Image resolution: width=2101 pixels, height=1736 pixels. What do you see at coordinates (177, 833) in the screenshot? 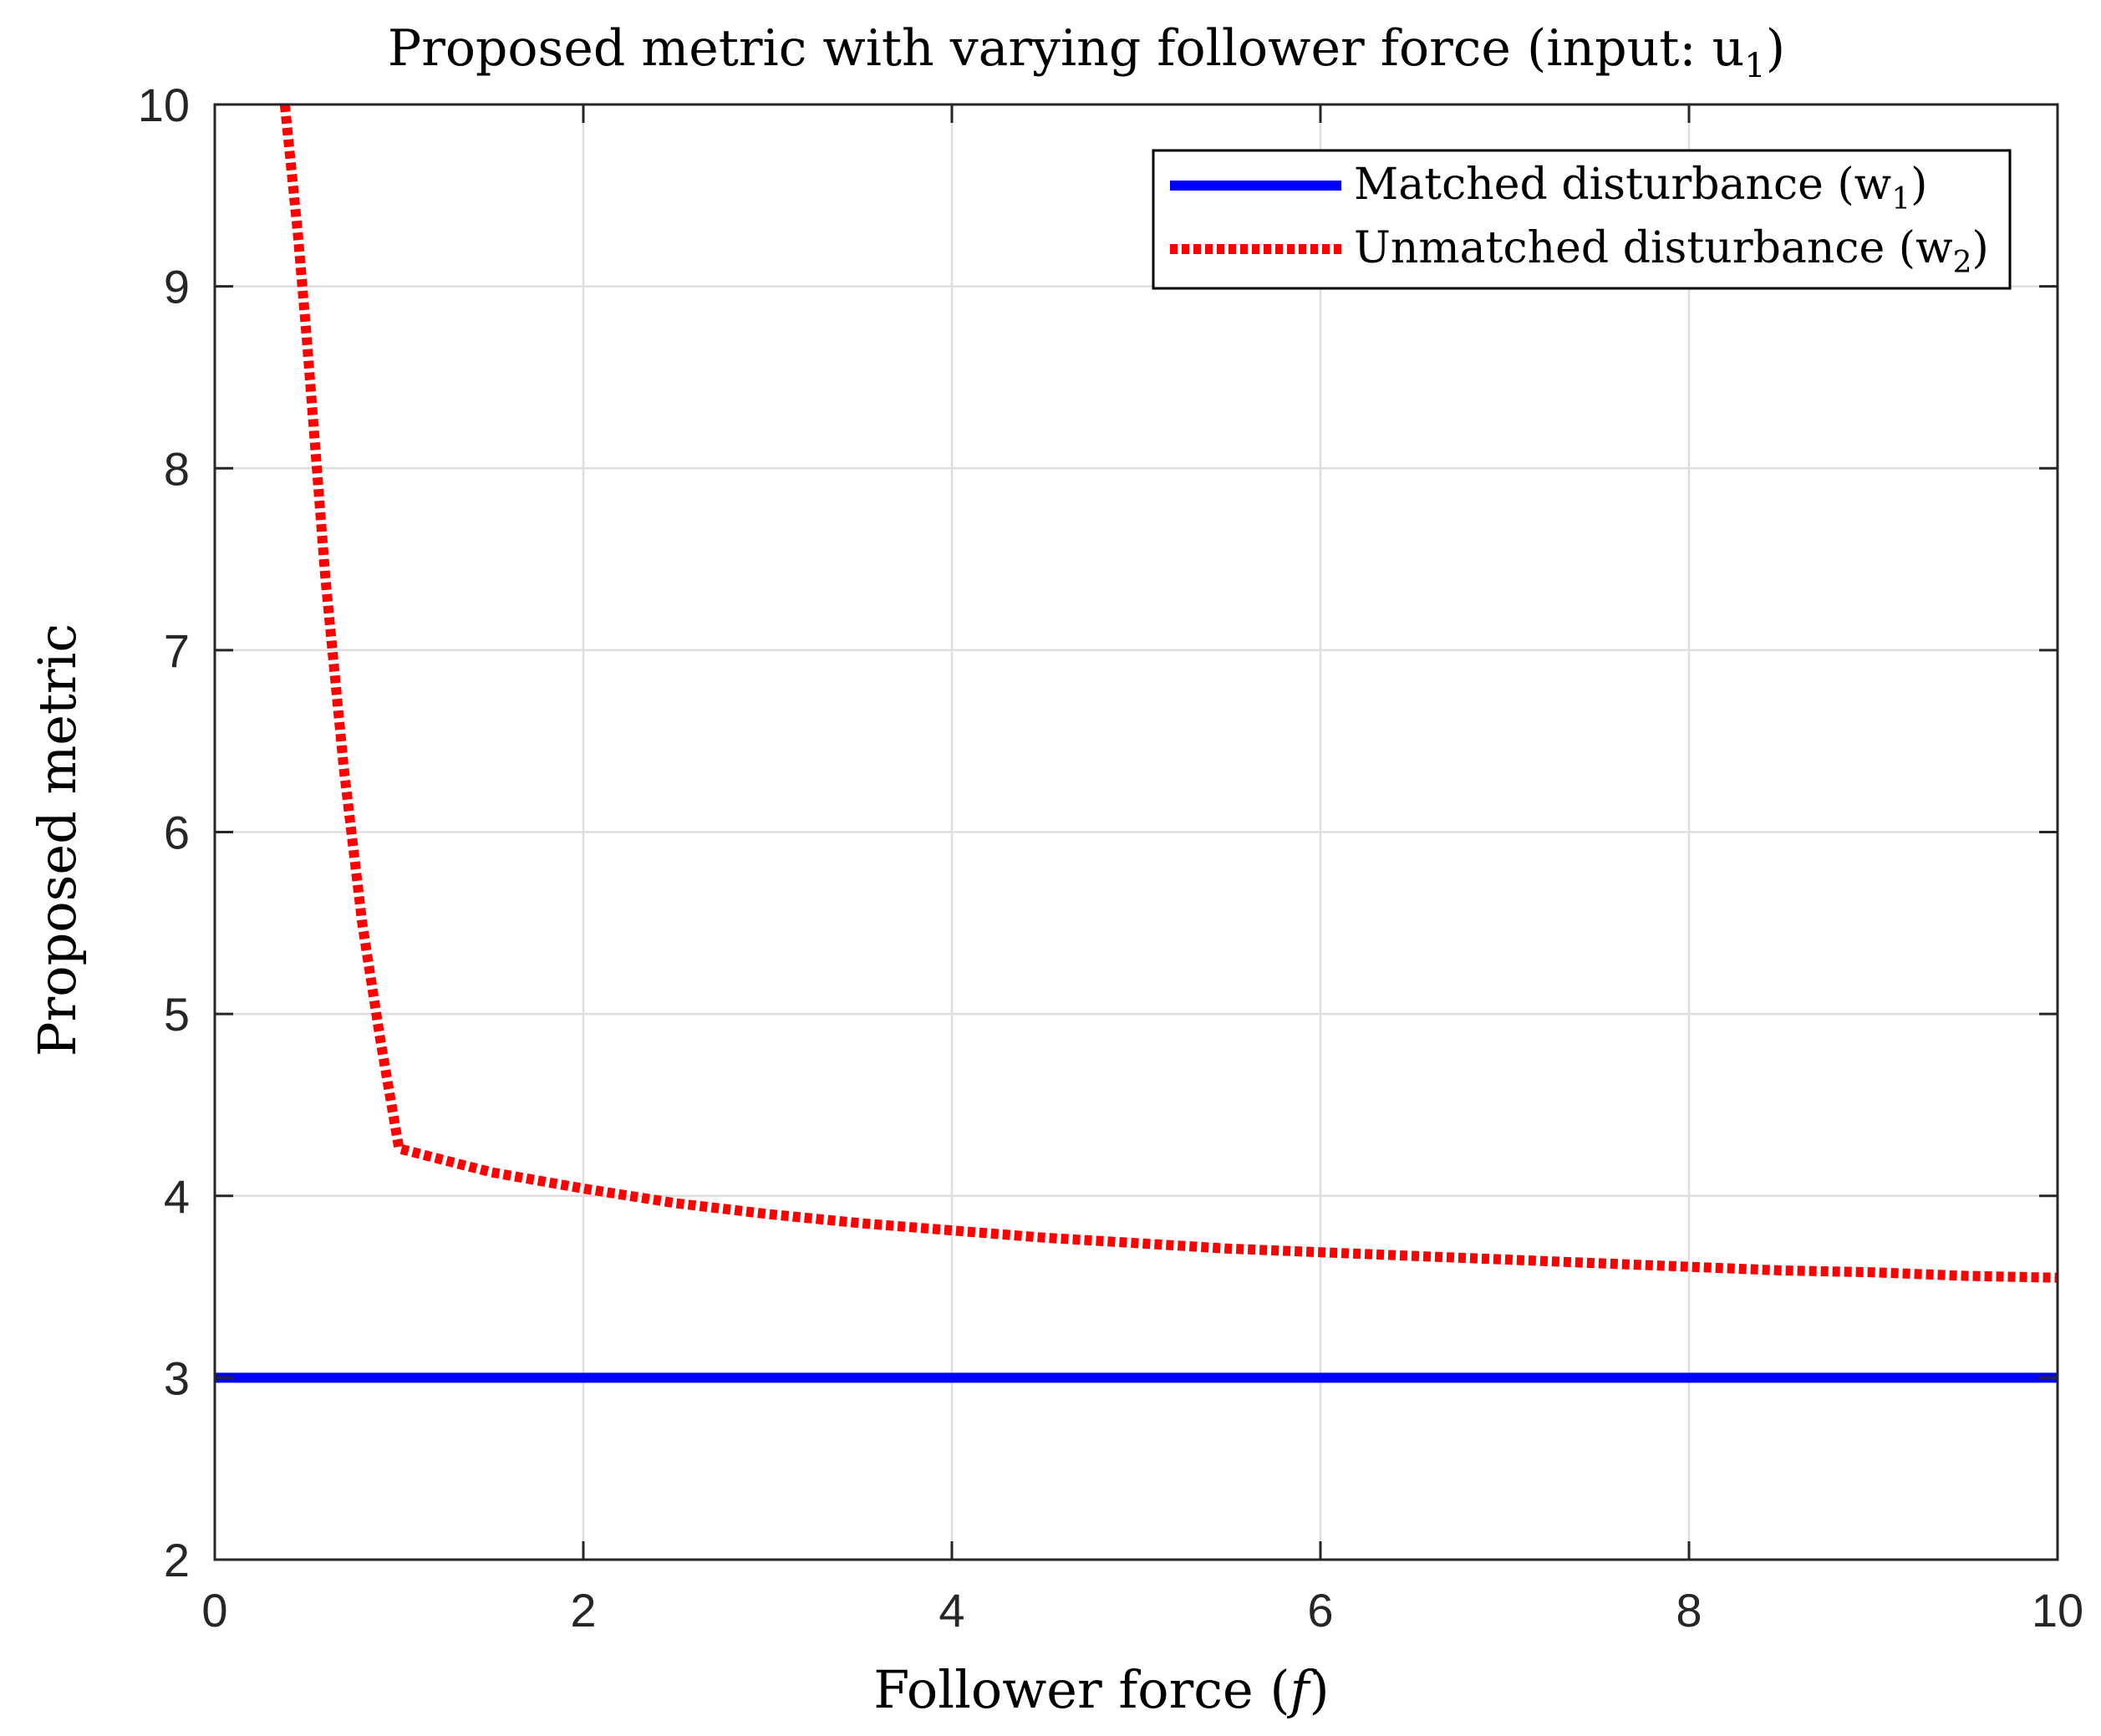
I see `y-tick-label: 6` at bounding box center [177, 833].